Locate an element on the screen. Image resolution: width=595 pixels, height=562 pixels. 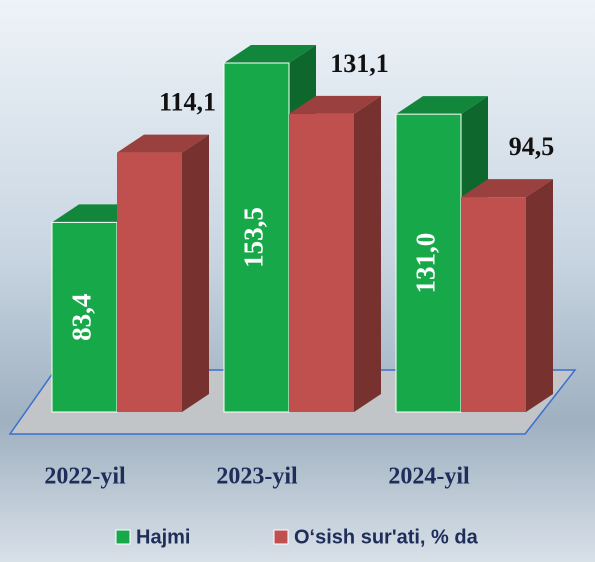
legend-label: Hajmi is located at coordinates (163, 537).